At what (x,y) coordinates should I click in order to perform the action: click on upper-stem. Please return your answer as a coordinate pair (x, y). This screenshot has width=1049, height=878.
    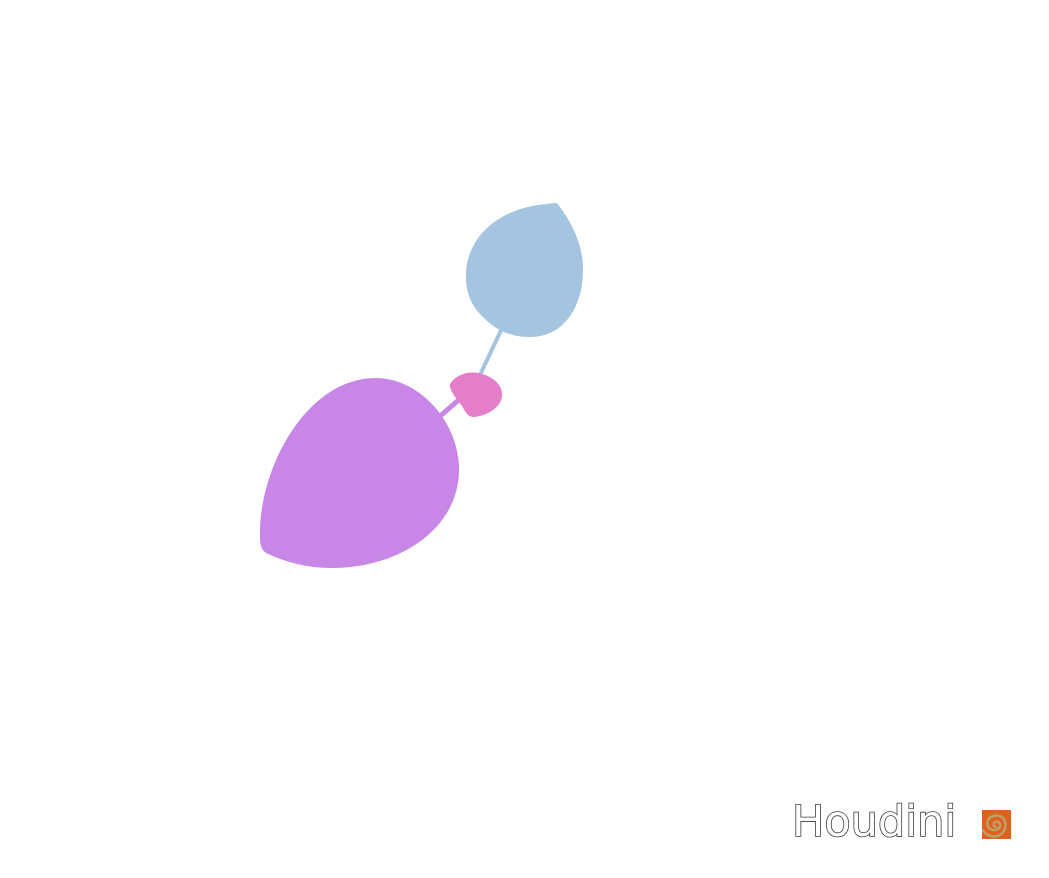
    Looking at the image, I should click on (491, 350).